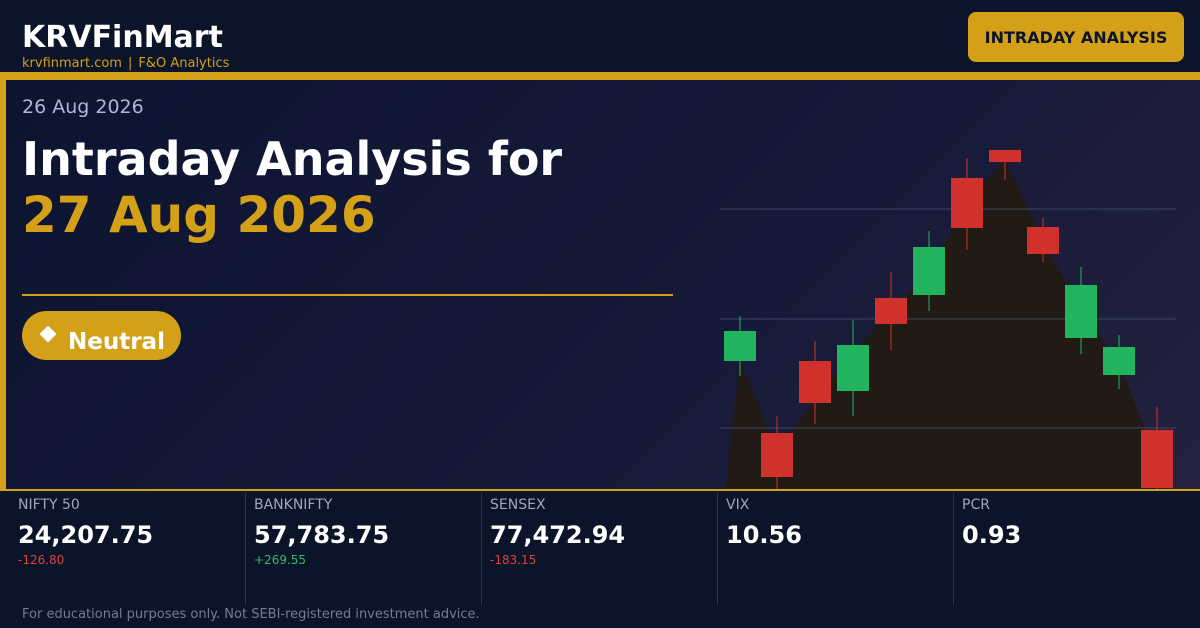 Image resolution: width=1200 pixels, height=628 pixels. I want to click on index-value: 24,207.75, so click(86, 535).